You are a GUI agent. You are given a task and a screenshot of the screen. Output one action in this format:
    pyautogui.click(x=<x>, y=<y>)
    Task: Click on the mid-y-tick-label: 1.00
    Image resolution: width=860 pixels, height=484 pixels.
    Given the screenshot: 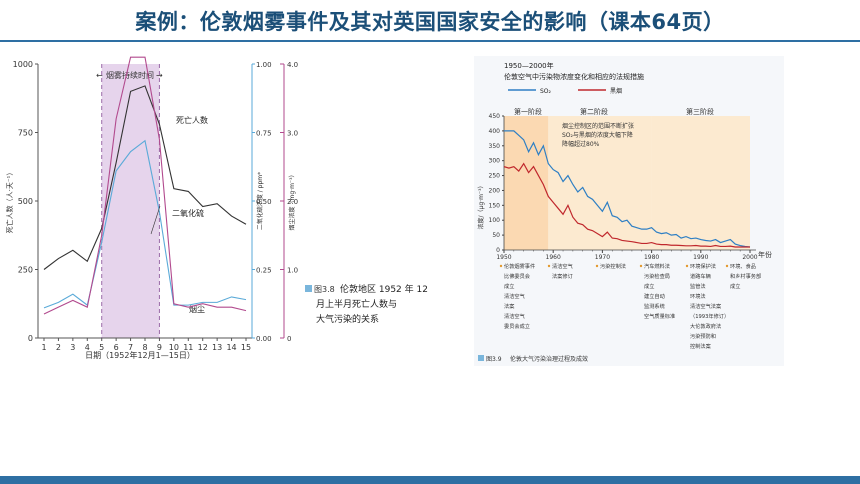 What is the action you would take?
    pyautogui.click(x=264, y=65)
    